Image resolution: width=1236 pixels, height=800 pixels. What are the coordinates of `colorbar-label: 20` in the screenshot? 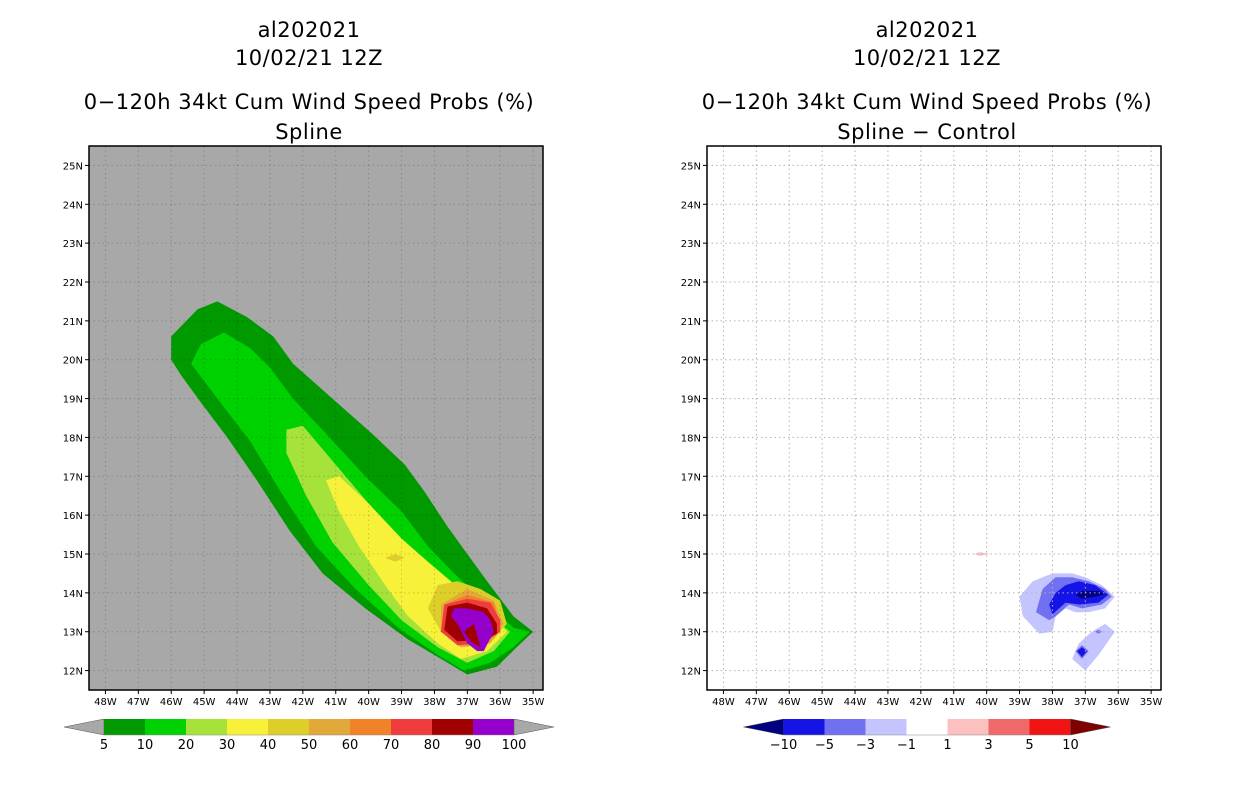 It's located at (186, 745).